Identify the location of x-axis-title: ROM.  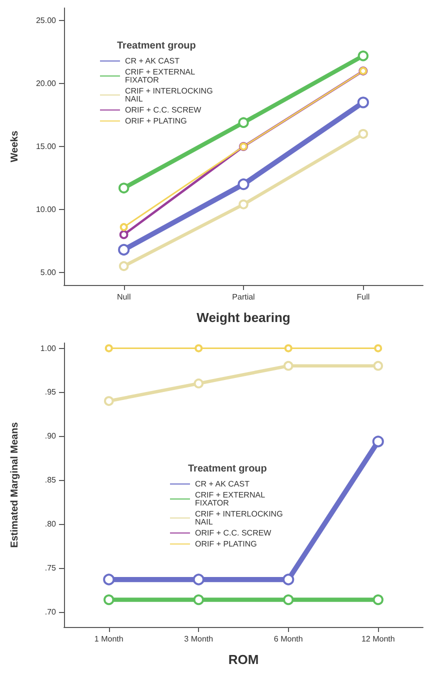
(243, 659).